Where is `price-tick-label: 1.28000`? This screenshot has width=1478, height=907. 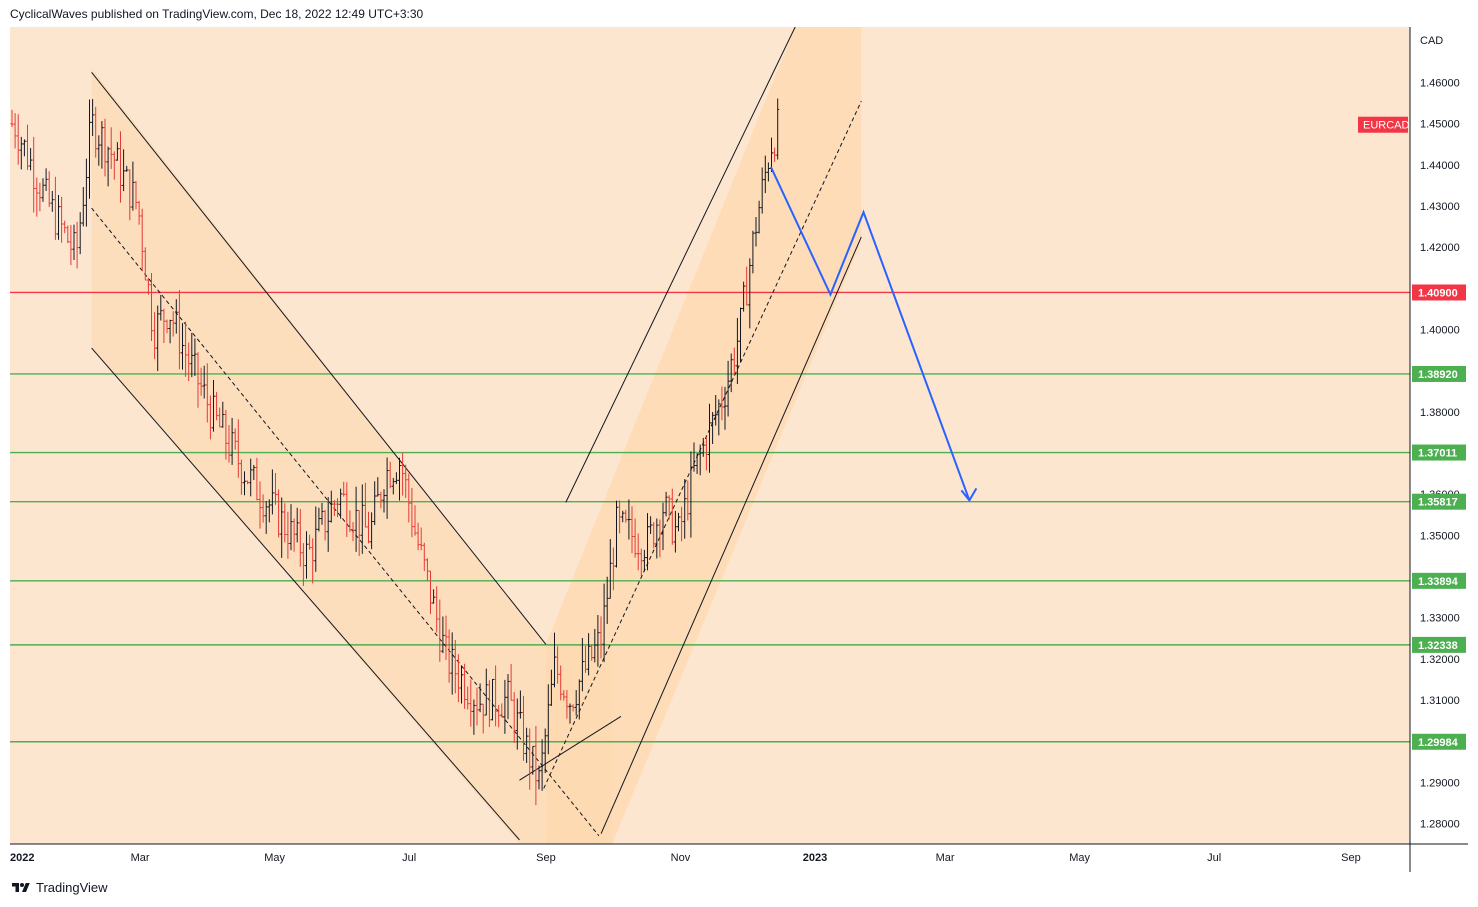
price-tick-label: 1.28000 is located at coordinates (1440, 824).